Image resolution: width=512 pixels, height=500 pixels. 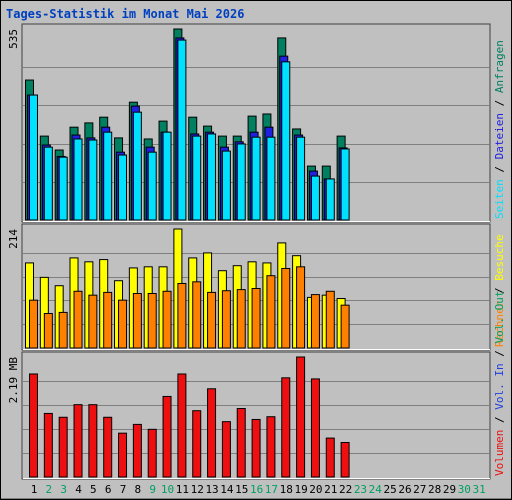 What do you see at coordinates (13, 39) in the screenshot?
I see `y-max-label: 535` at bounding box center [13, 39].